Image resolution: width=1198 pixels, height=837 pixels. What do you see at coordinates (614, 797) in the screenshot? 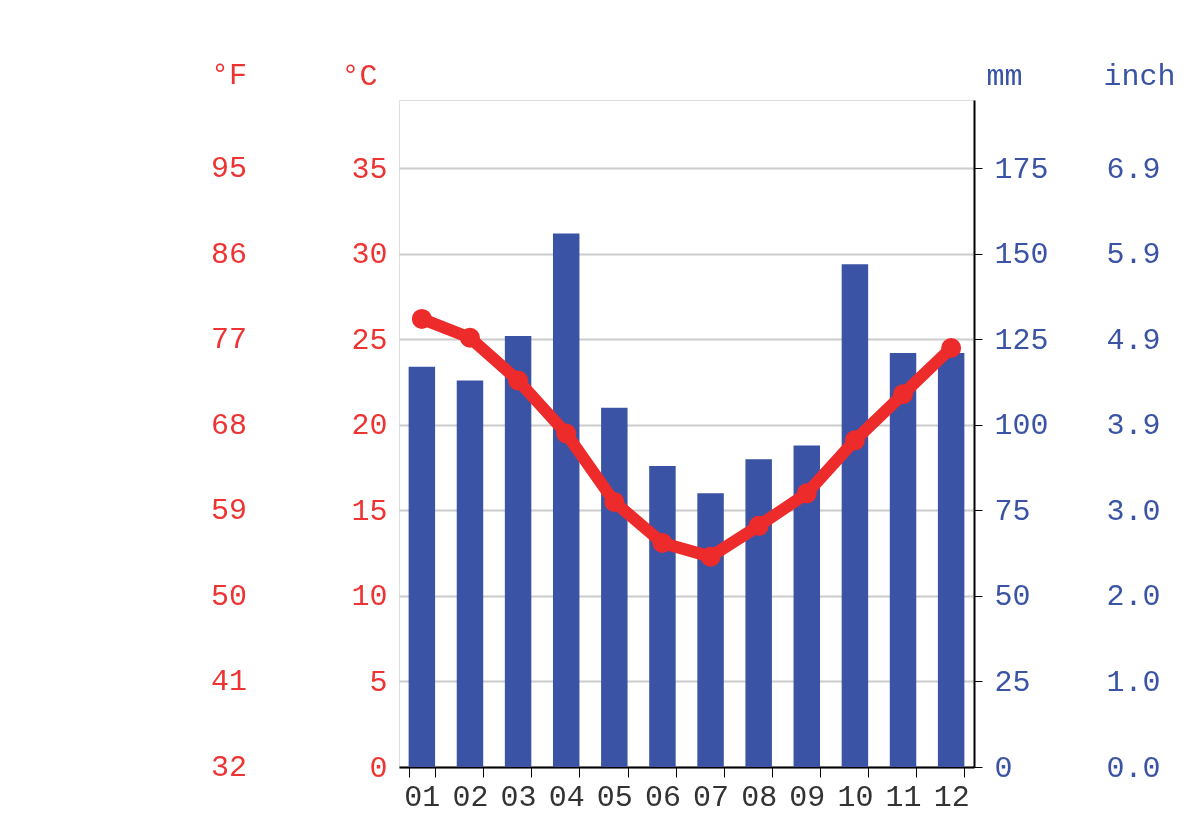
I see `x-tick-label: 05` at bounding box center [614, 797].